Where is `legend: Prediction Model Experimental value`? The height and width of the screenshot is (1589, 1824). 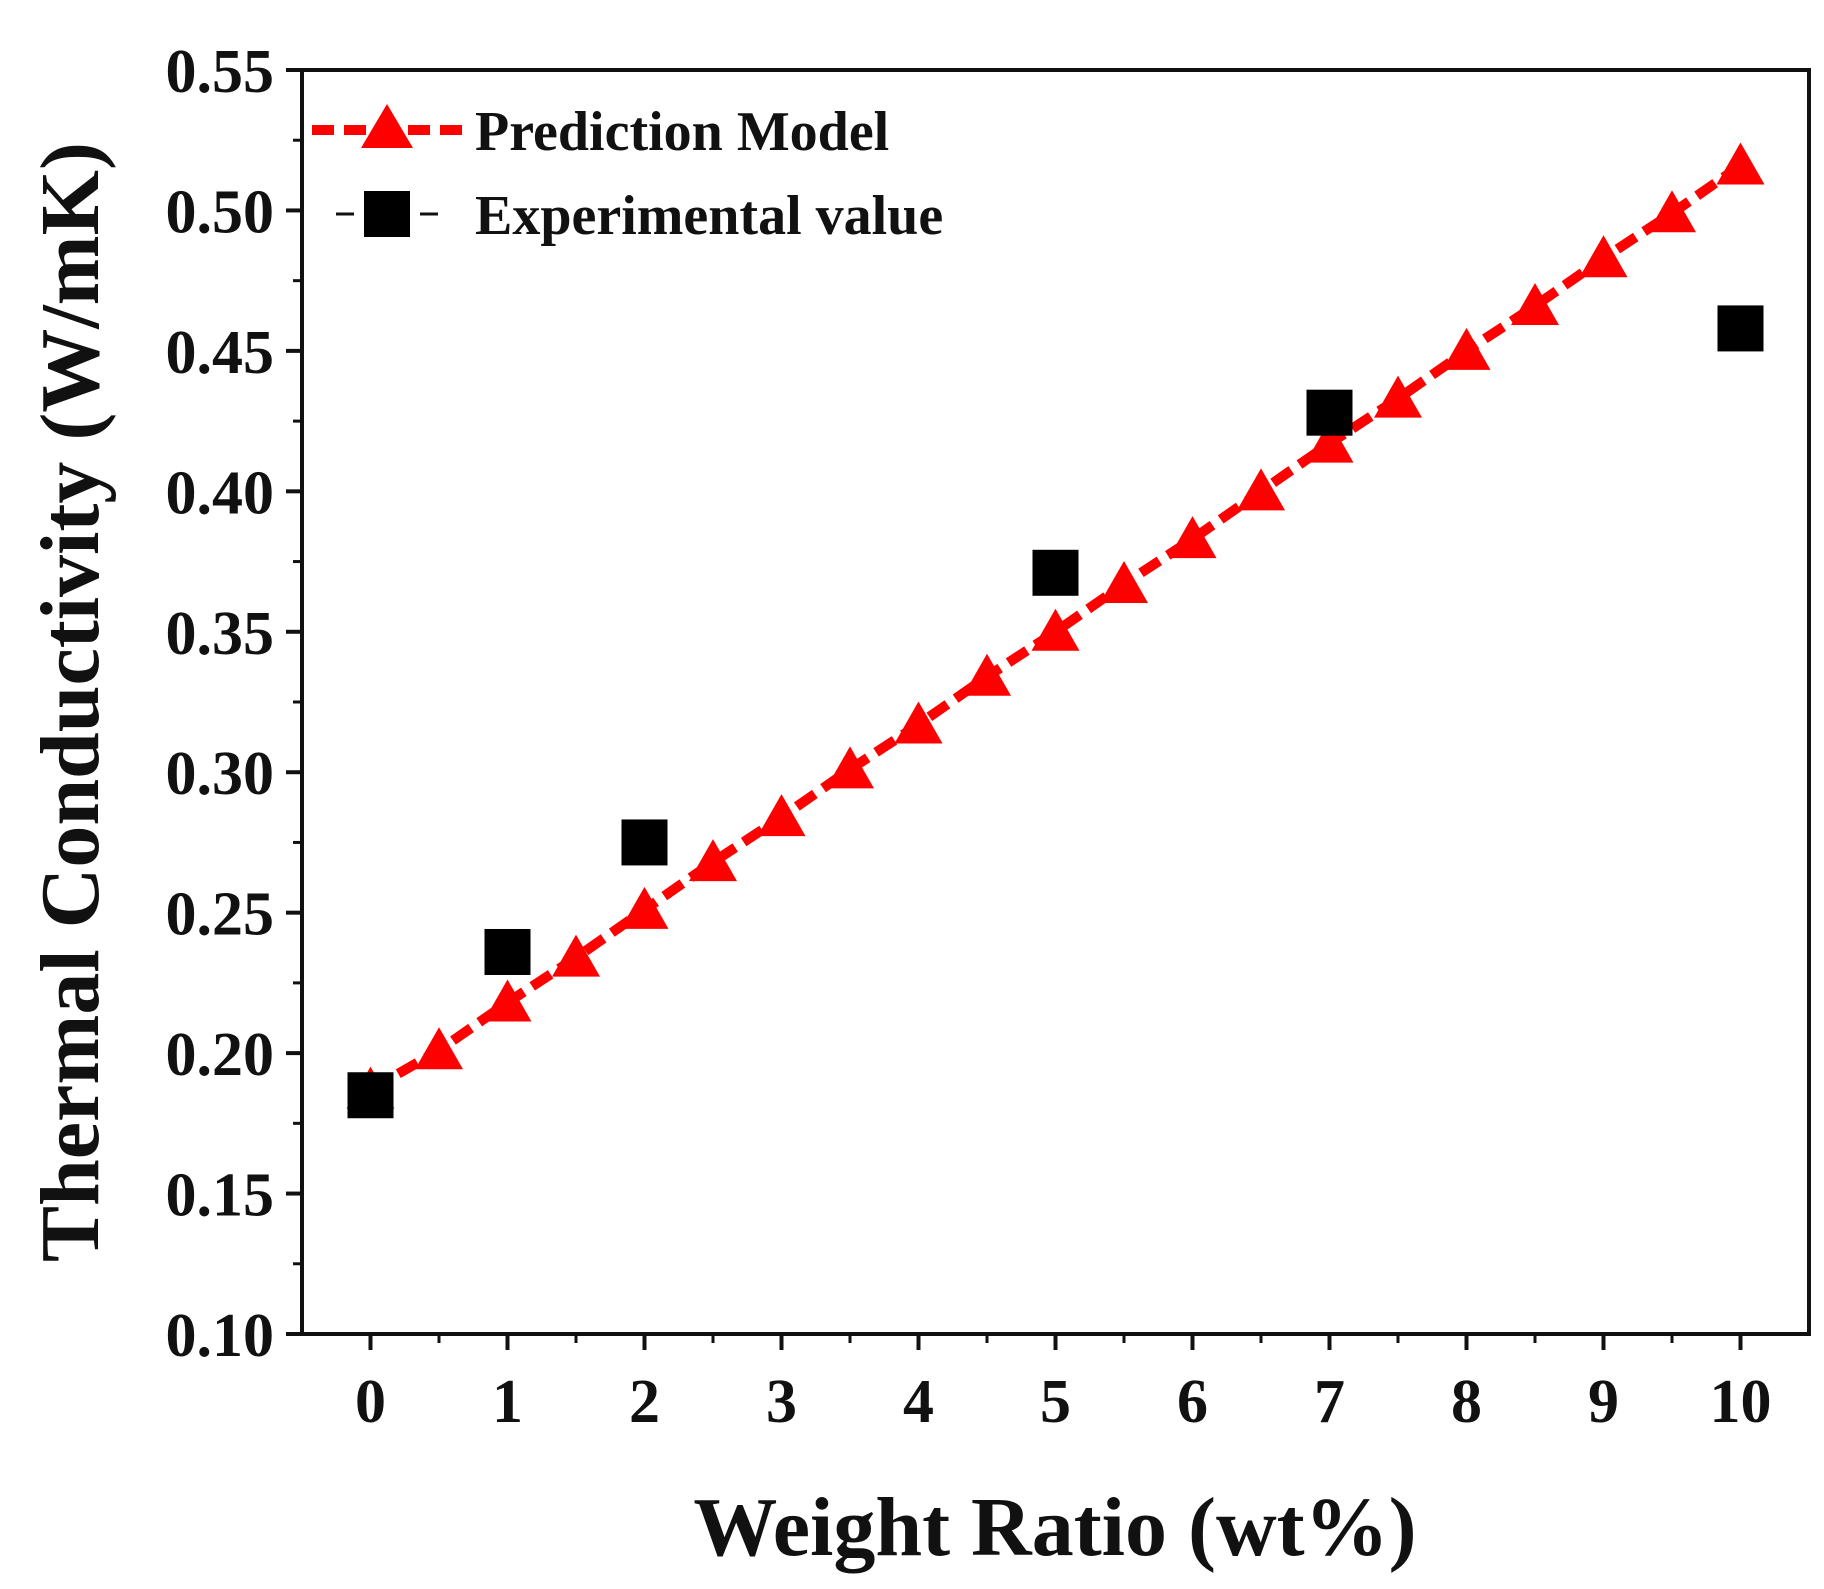 legend: Prediction Model Experimental value is located at coordinates (627, 174).